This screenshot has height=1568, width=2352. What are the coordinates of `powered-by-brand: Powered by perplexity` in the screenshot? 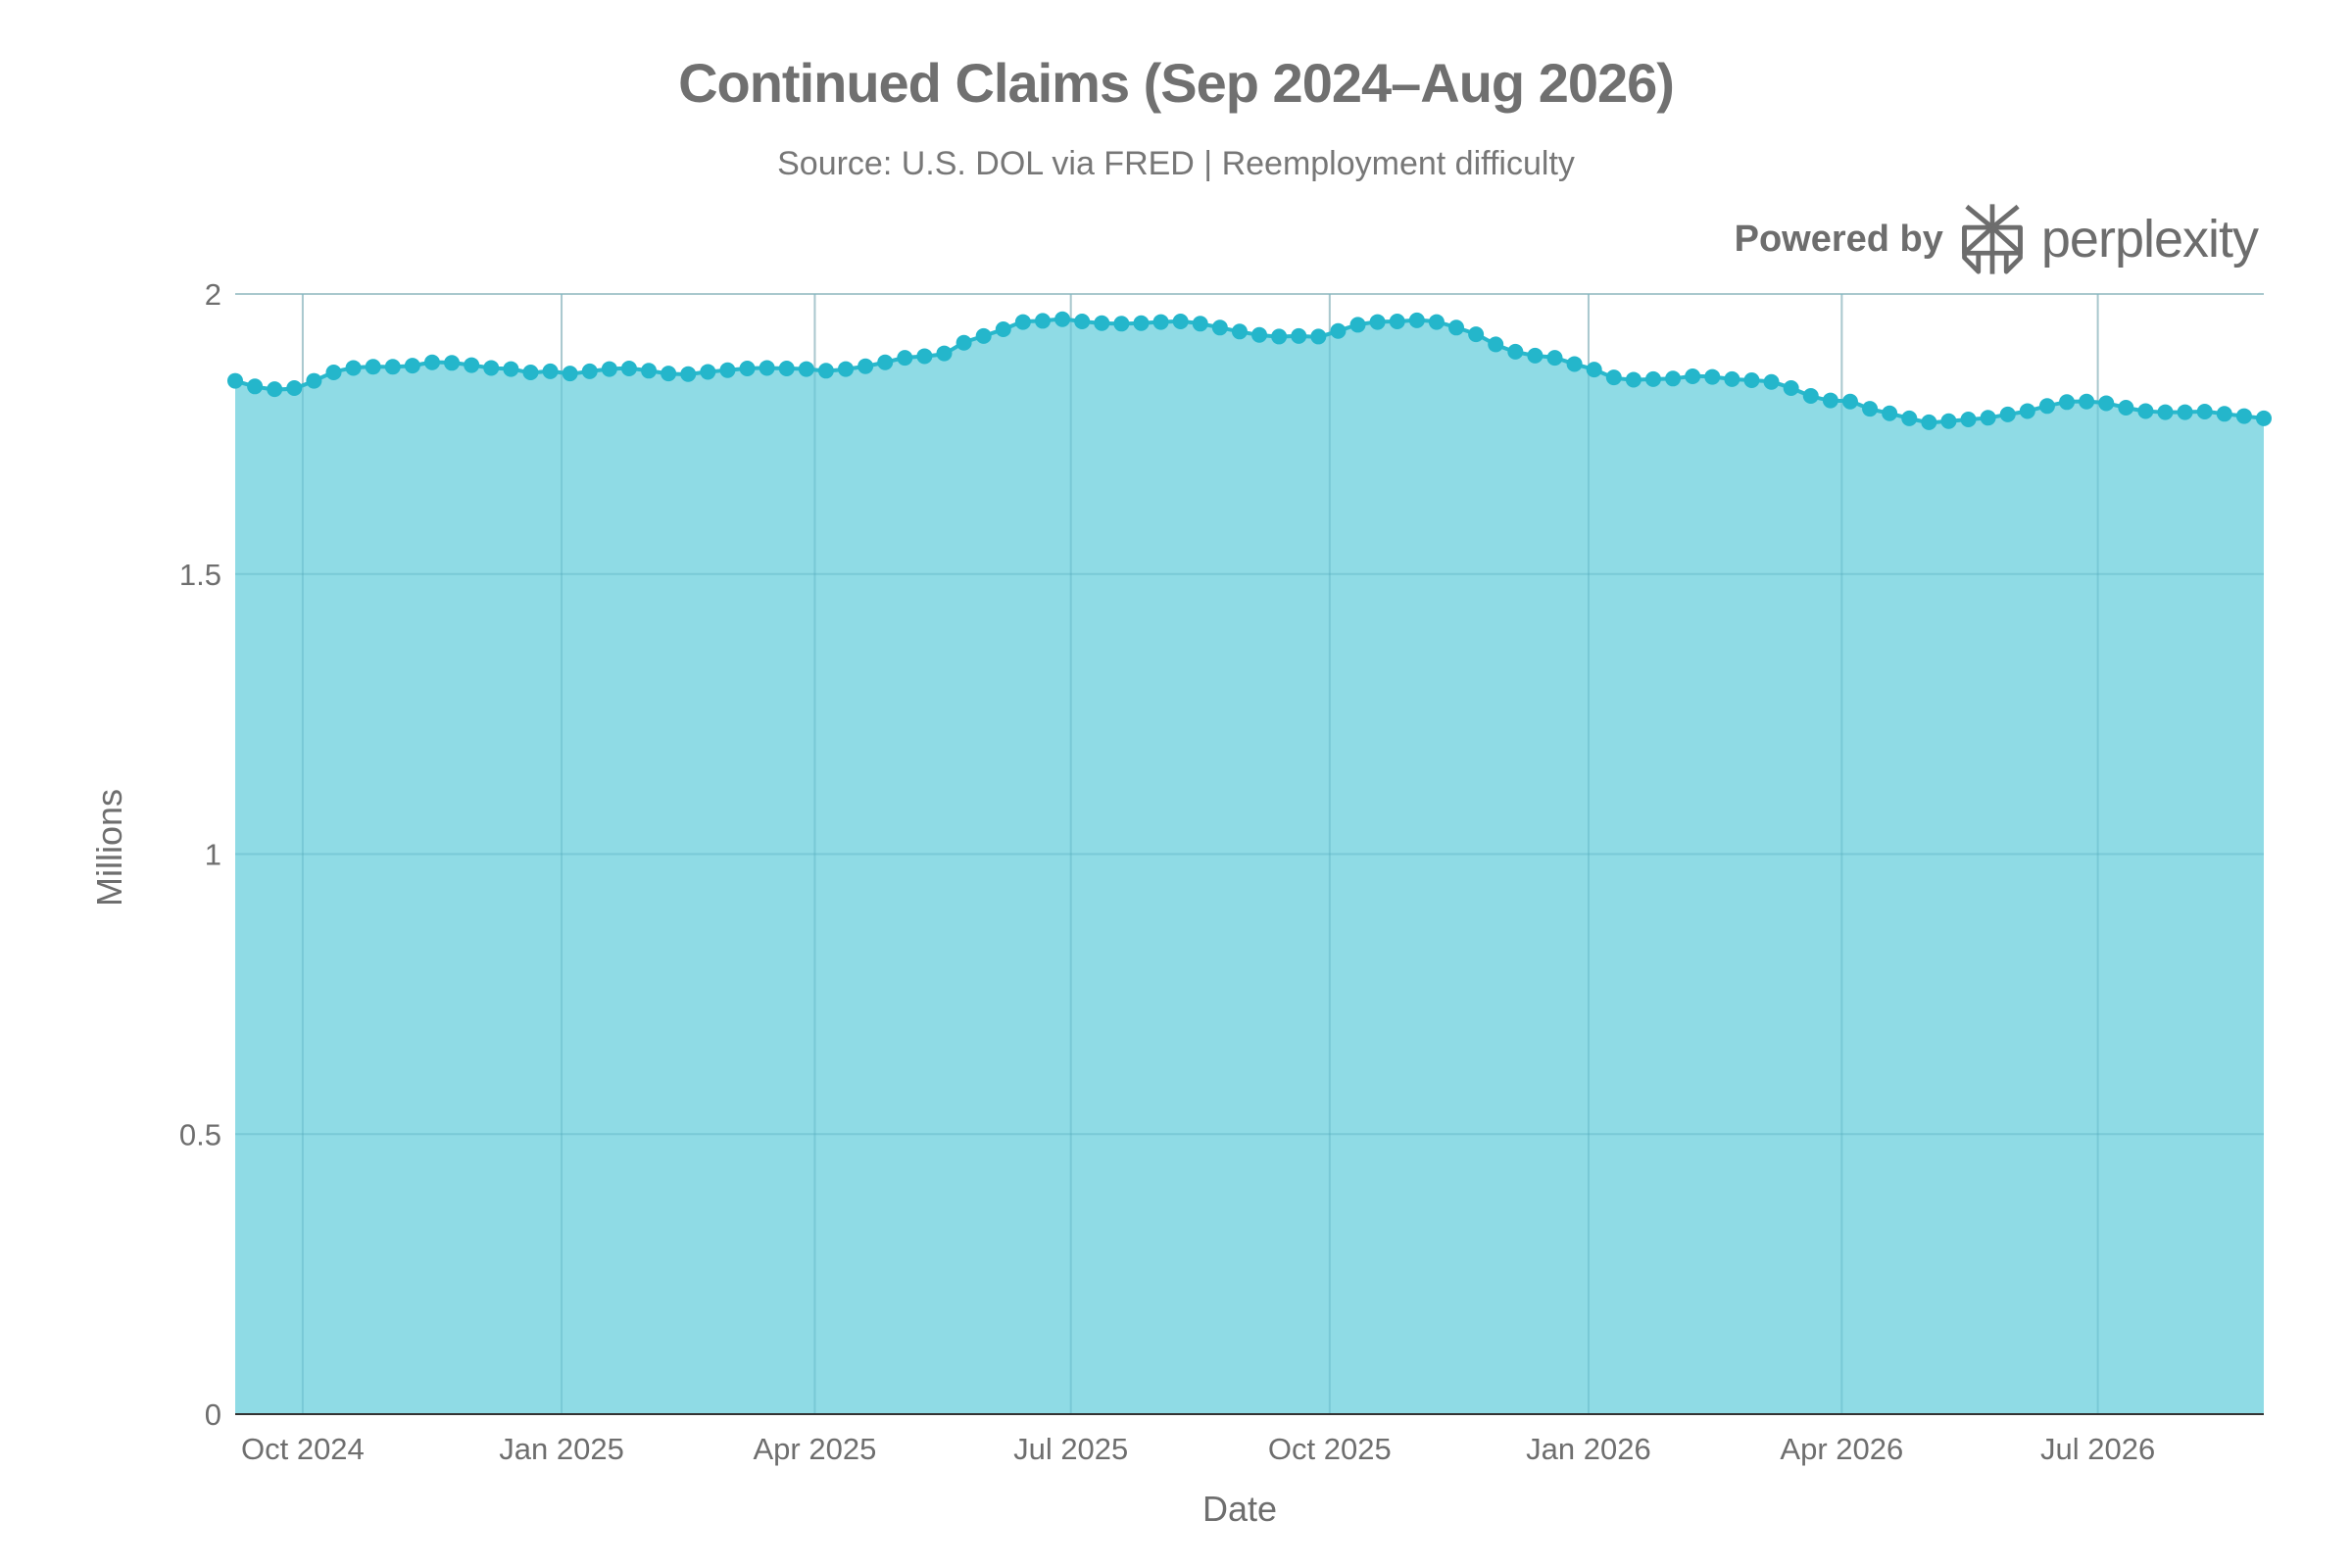 It's located at (1997, 239).